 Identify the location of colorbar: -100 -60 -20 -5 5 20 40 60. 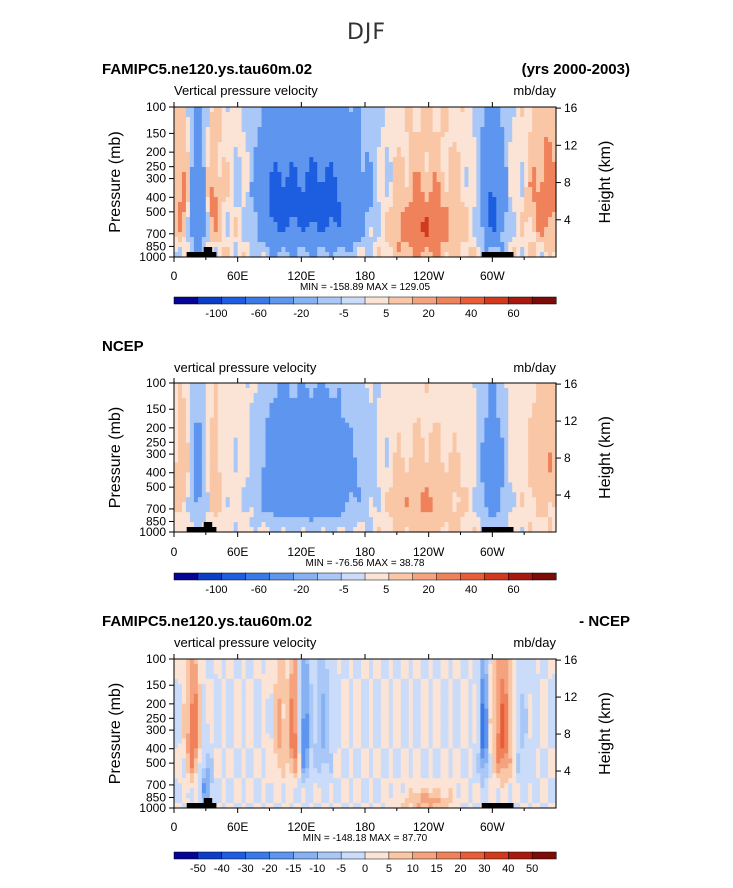
(365, 308).